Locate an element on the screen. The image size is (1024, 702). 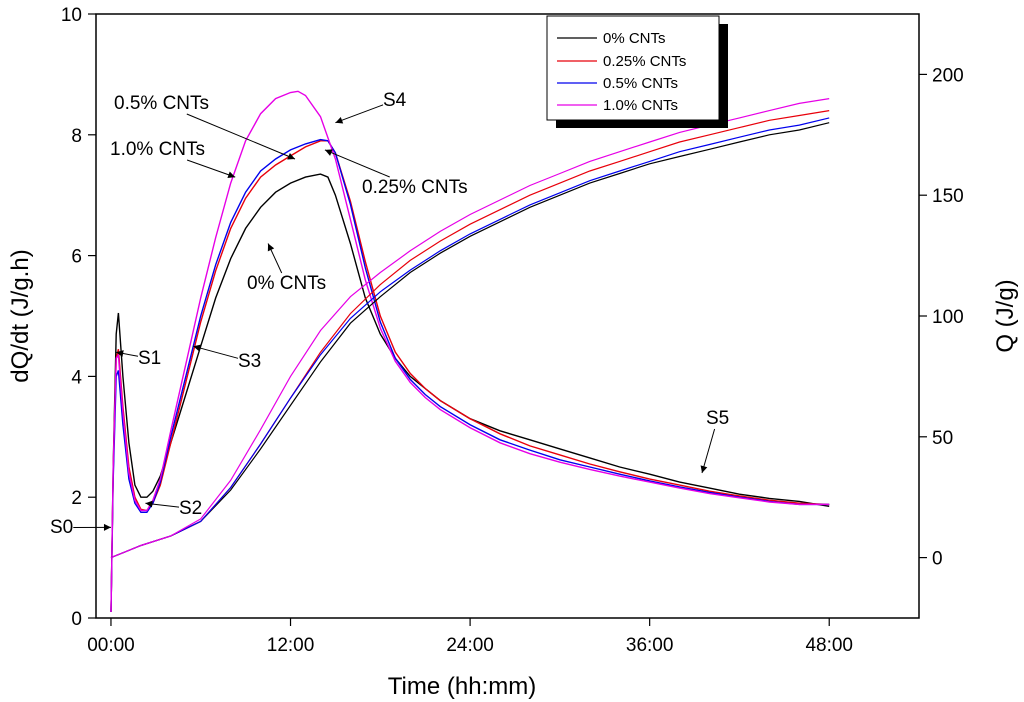
annotation-arrowhead-0-25-cnts is located at coordinates (328, 152).